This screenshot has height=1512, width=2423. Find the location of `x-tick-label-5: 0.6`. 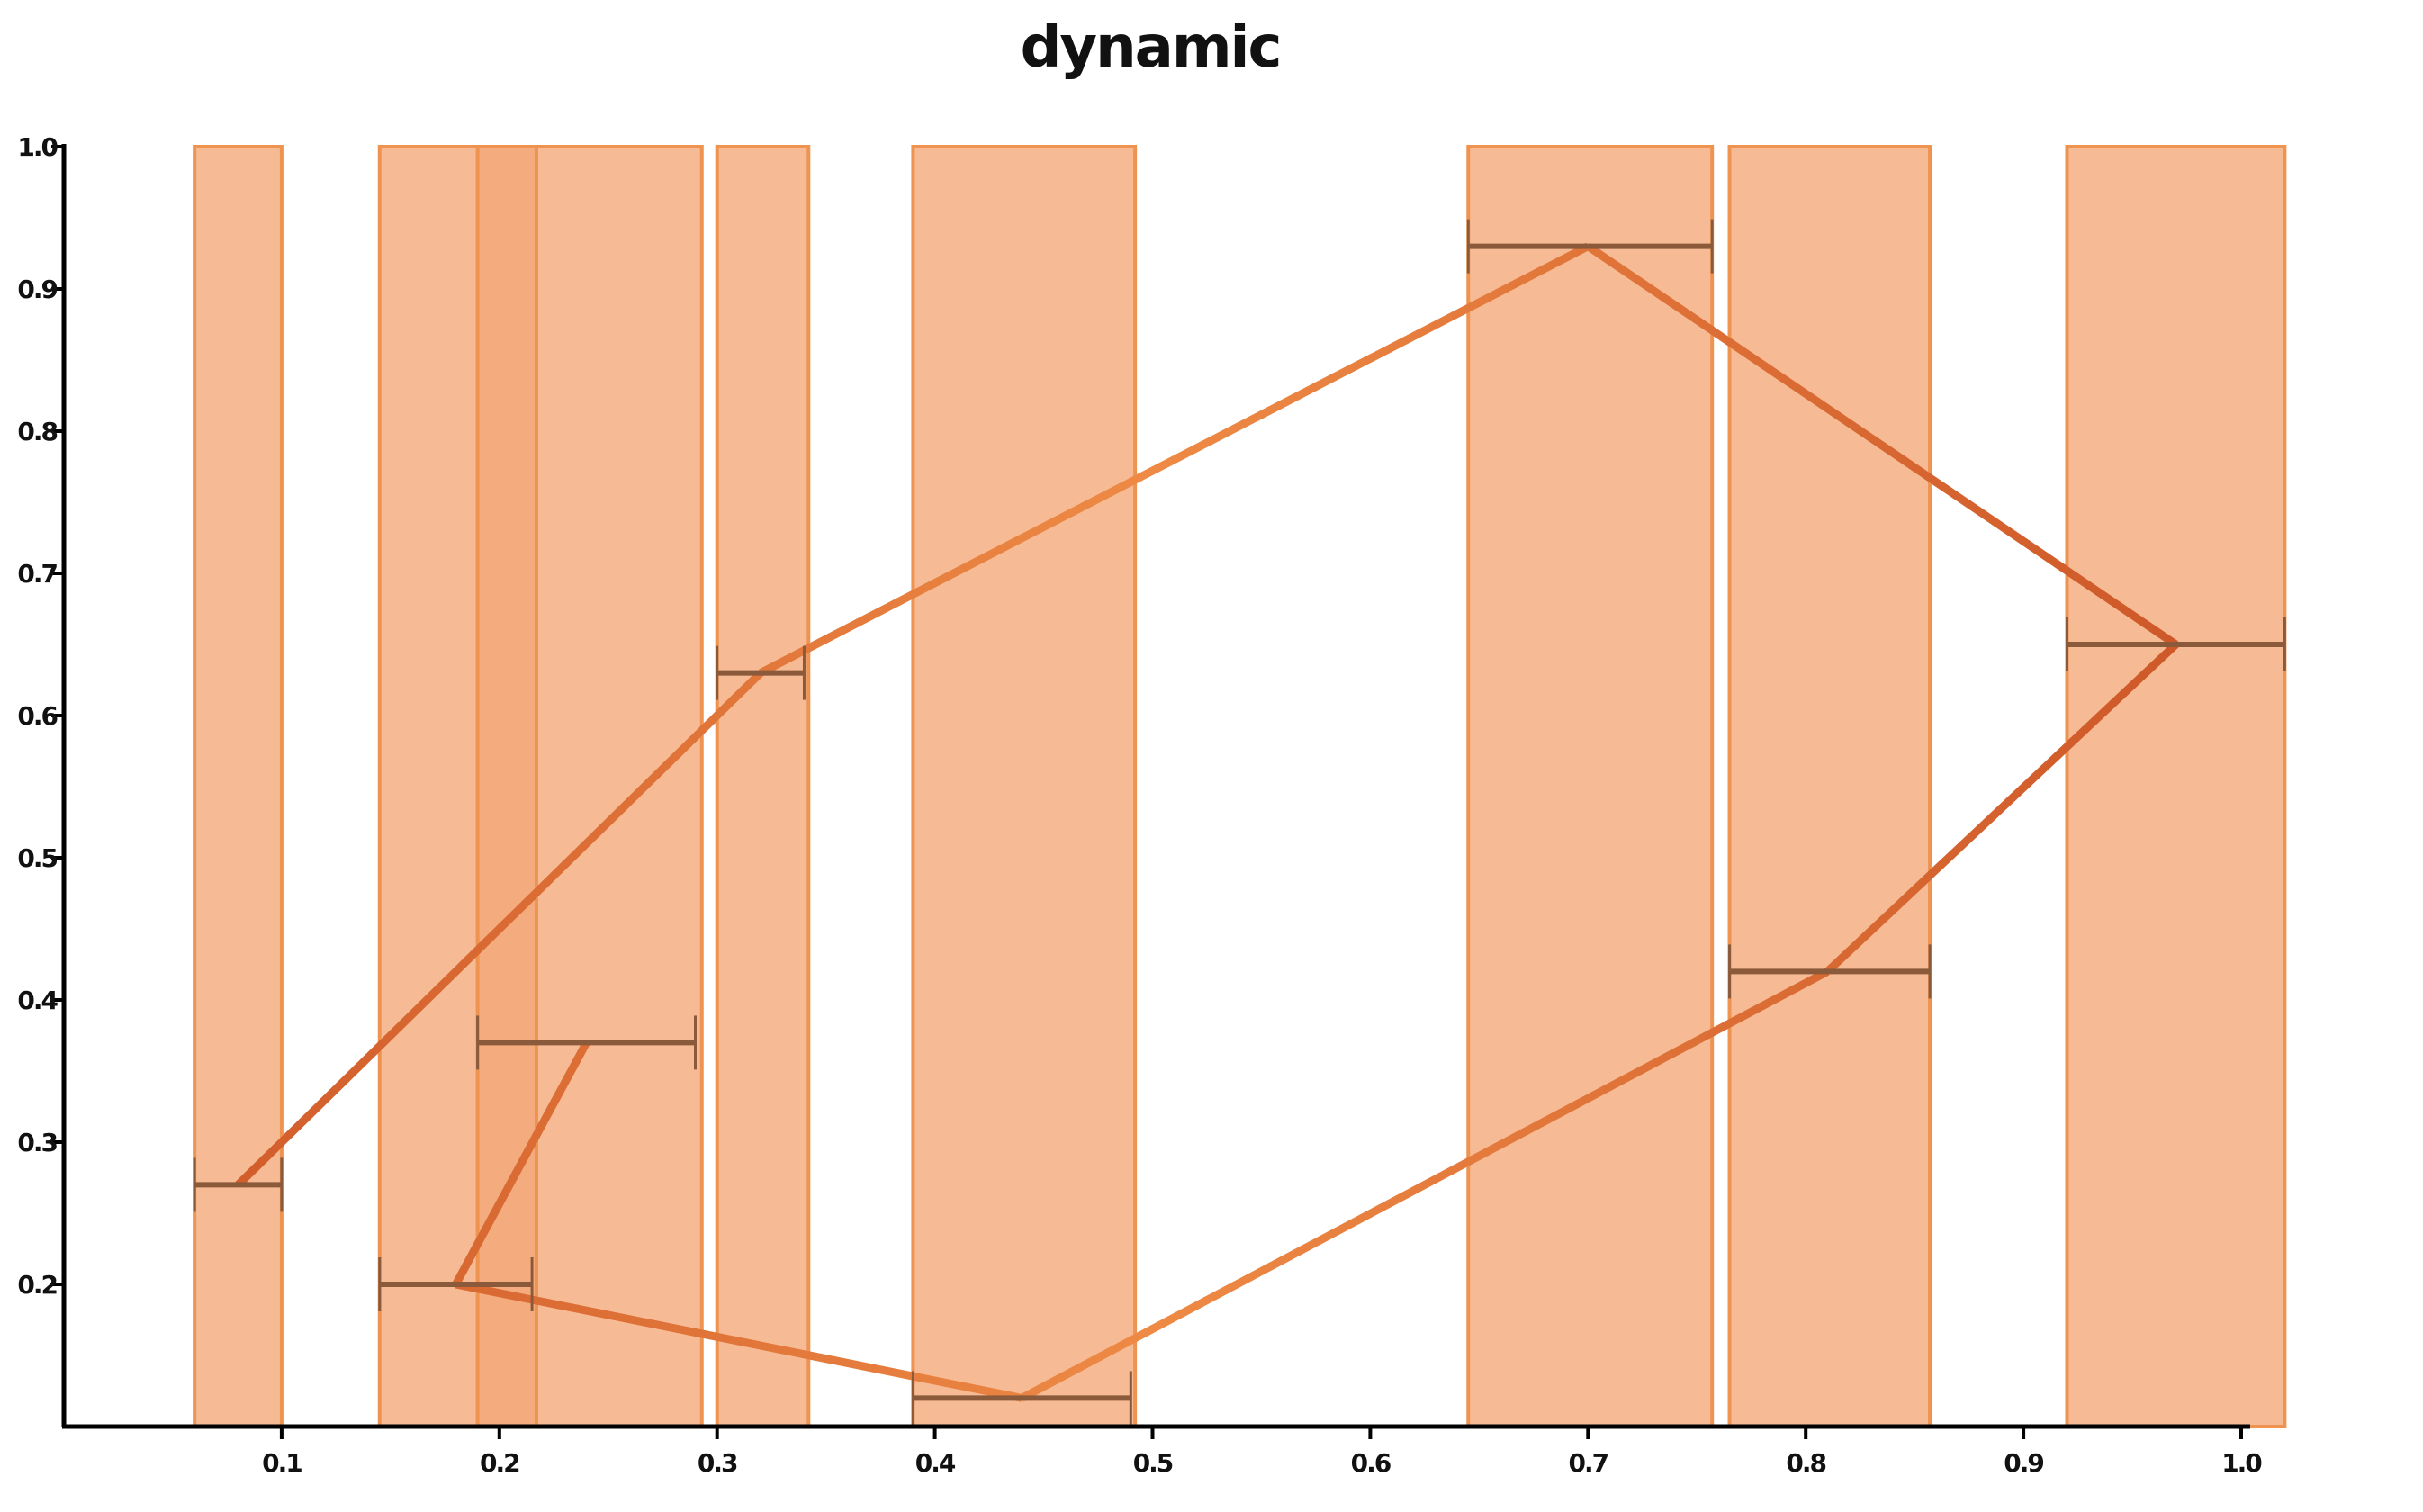

x-tick-label-5: 0.6 is located at coordinates (1371, 1463).